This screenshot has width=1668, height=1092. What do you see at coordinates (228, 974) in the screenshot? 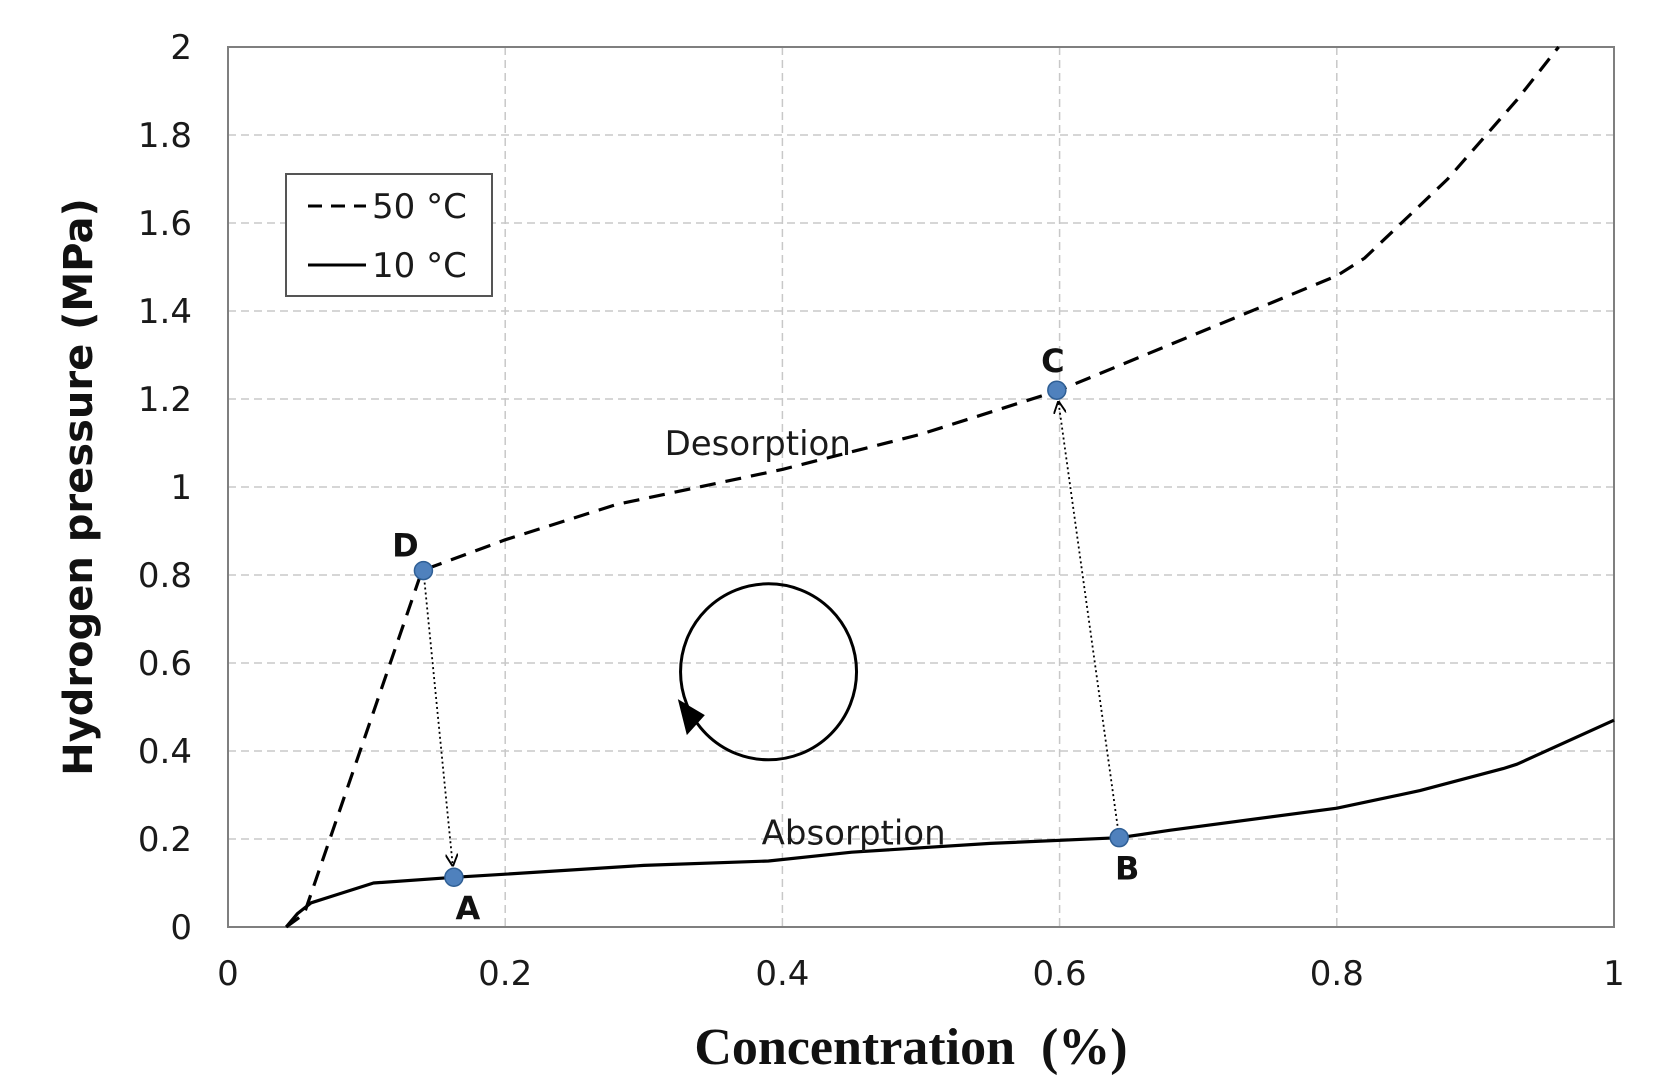
I see `x-tick-label: 0` at bounding box center [228, 974].